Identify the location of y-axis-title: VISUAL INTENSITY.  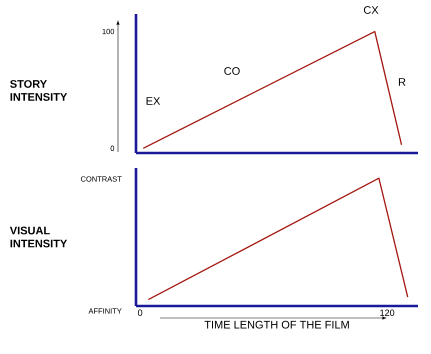
(39, 237).